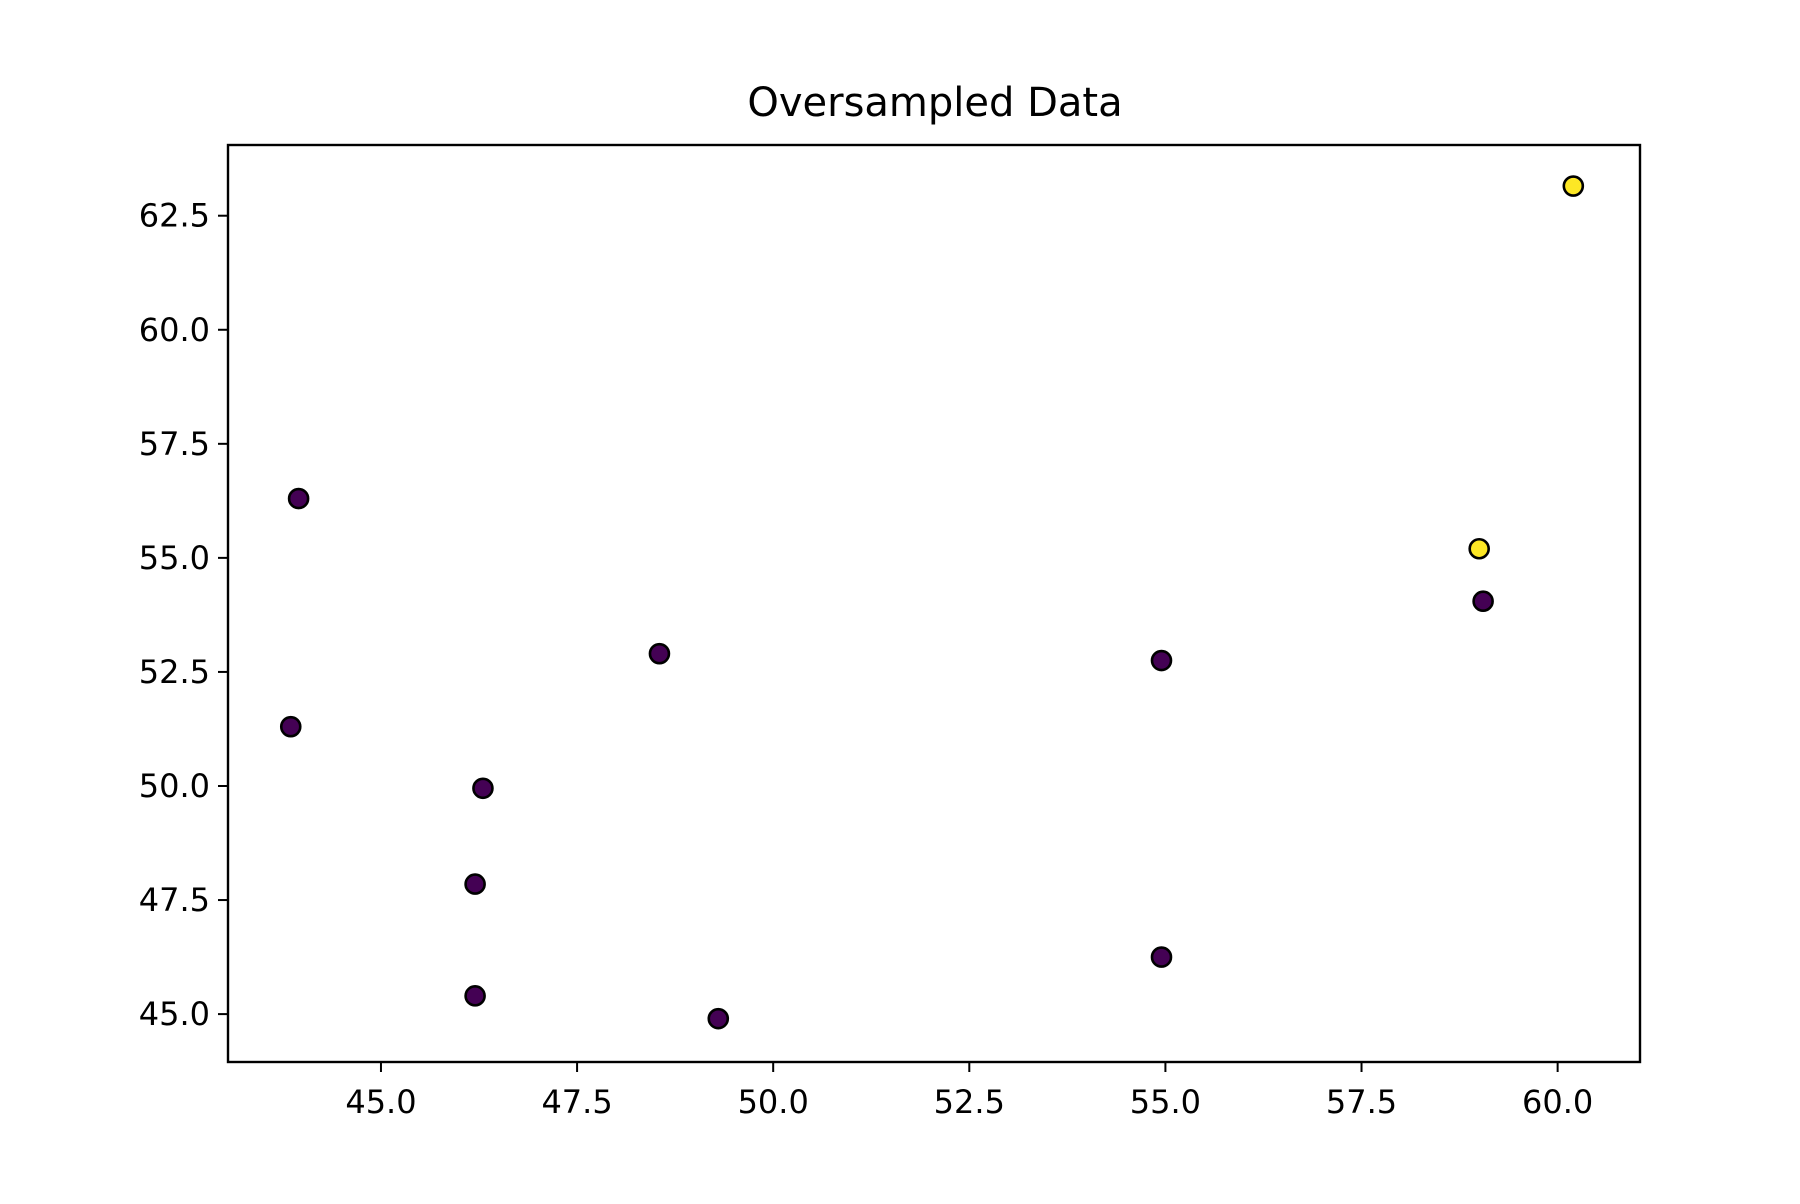 The height and width of the screenshot is (1204, 1800). I want to click on x-tick-label: 47.5, so click(576, 1102).